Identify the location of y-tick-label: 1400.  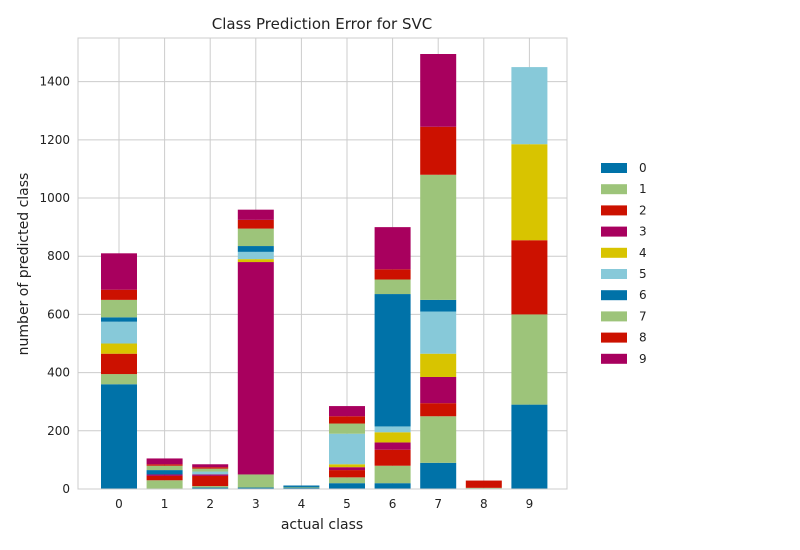
(54, 82).